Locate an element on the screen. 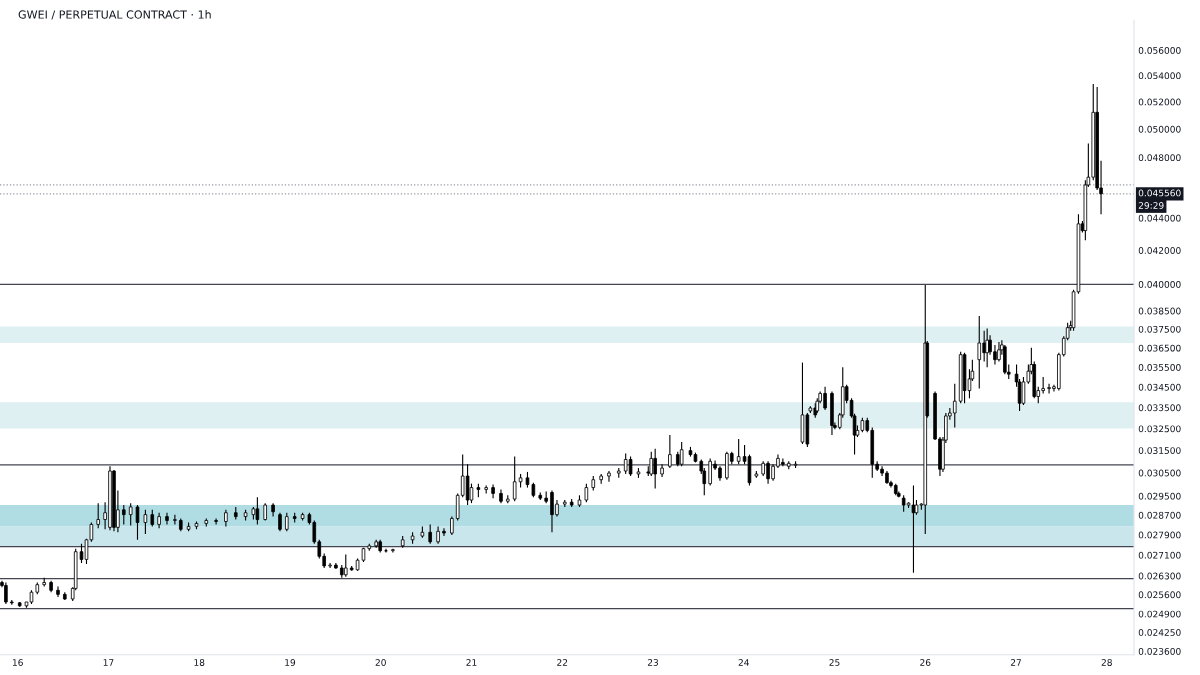 This screenshot has height=675, width=1200. x-tick-label: 26 is located at coordinates (925, 662).